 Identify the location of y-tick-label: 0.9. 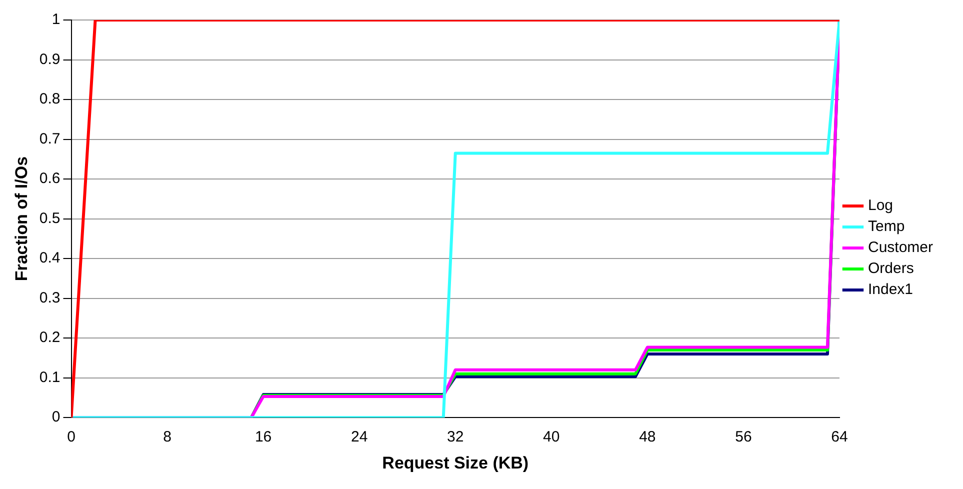
(49, 59).